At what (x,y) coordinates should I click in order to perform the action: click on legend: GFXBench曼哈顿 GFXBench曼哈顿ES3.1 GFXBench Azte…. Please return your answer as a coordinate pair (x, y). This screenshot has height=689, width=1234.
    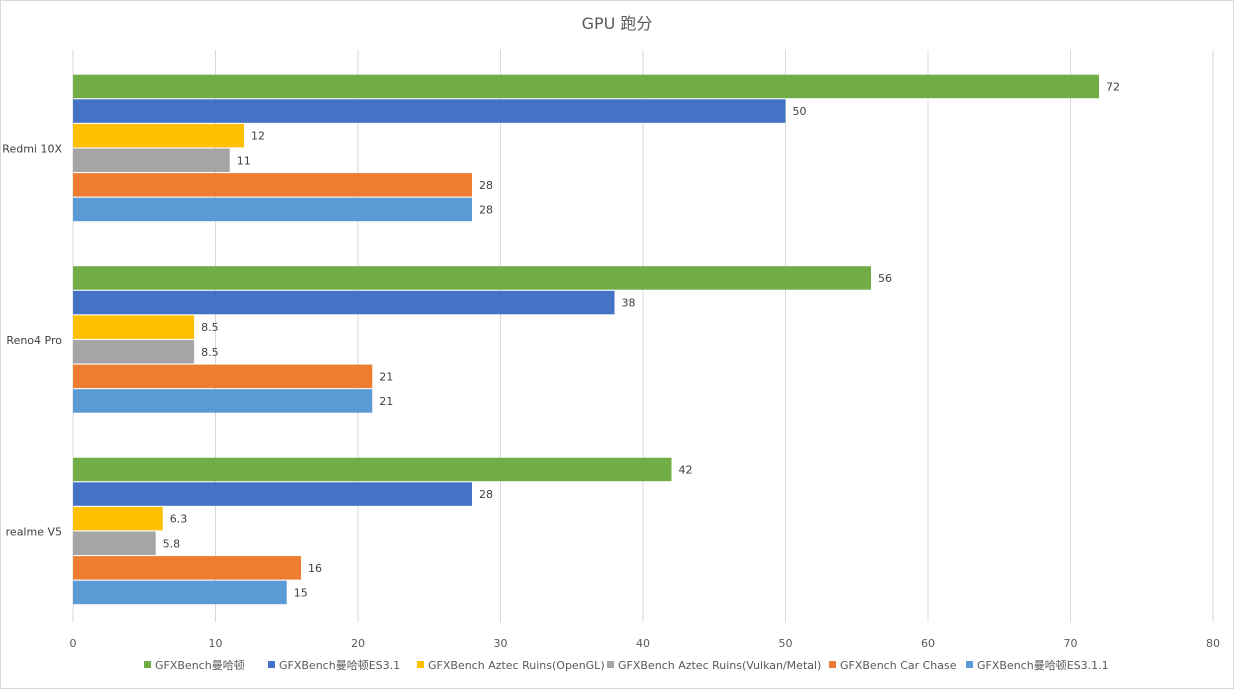
    Looking at the image, I should click on (626, 665).